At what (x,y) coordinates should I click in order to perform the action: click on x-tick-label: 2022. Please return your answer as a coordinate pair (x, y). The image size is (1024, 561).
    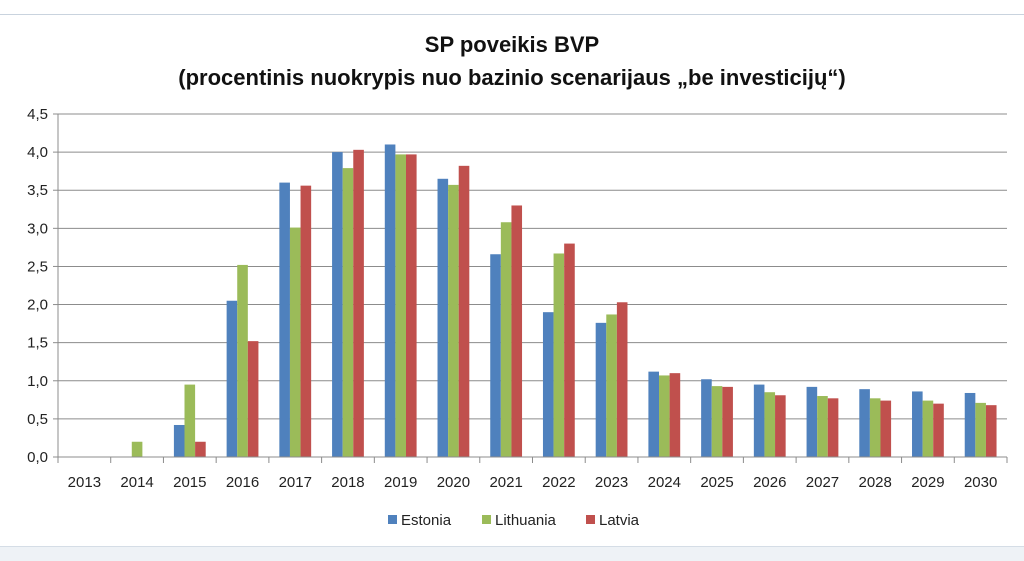
    Looking at the image, I should click on (558, 482).